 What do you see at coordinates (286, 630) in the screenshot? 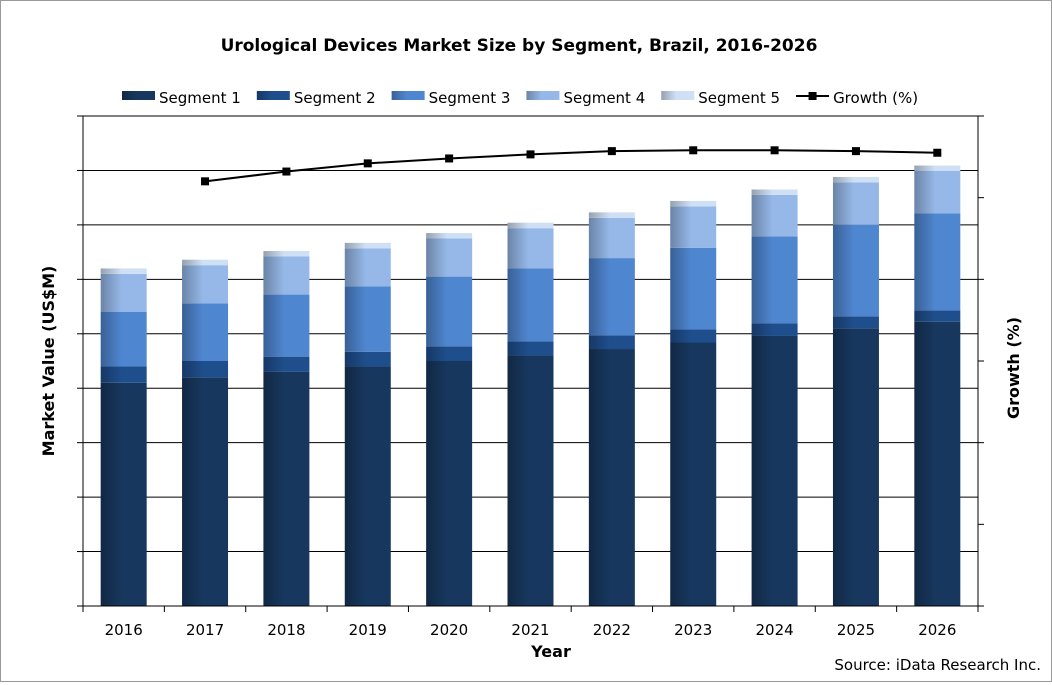
I see `x-tick-label: 2018` at bounding box center [286, 630].